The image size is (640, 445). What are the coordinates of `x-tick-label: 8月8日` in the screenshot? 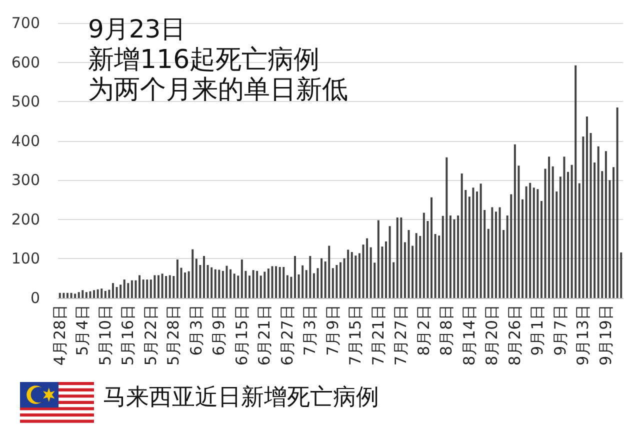 It's located at (447, 330).